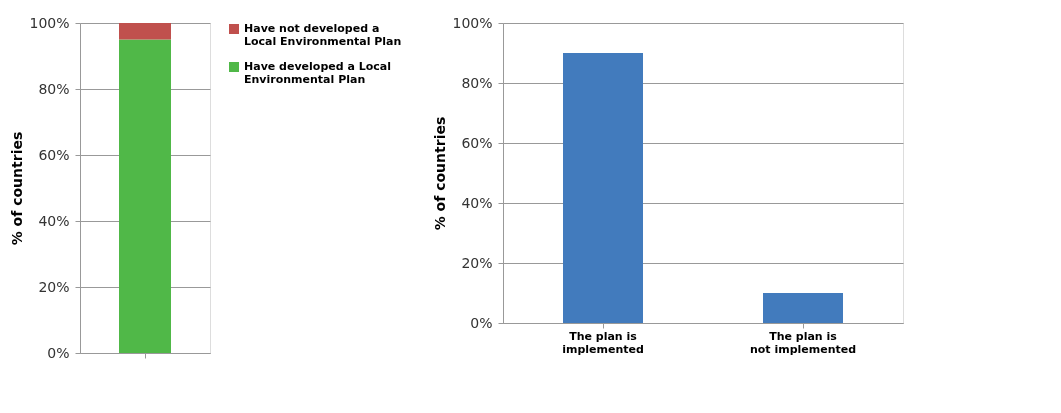 This screenshot has width=1061, height=413. I want to click on legend-label: Have developed a Local Environmental Plan, so click(317, 73).